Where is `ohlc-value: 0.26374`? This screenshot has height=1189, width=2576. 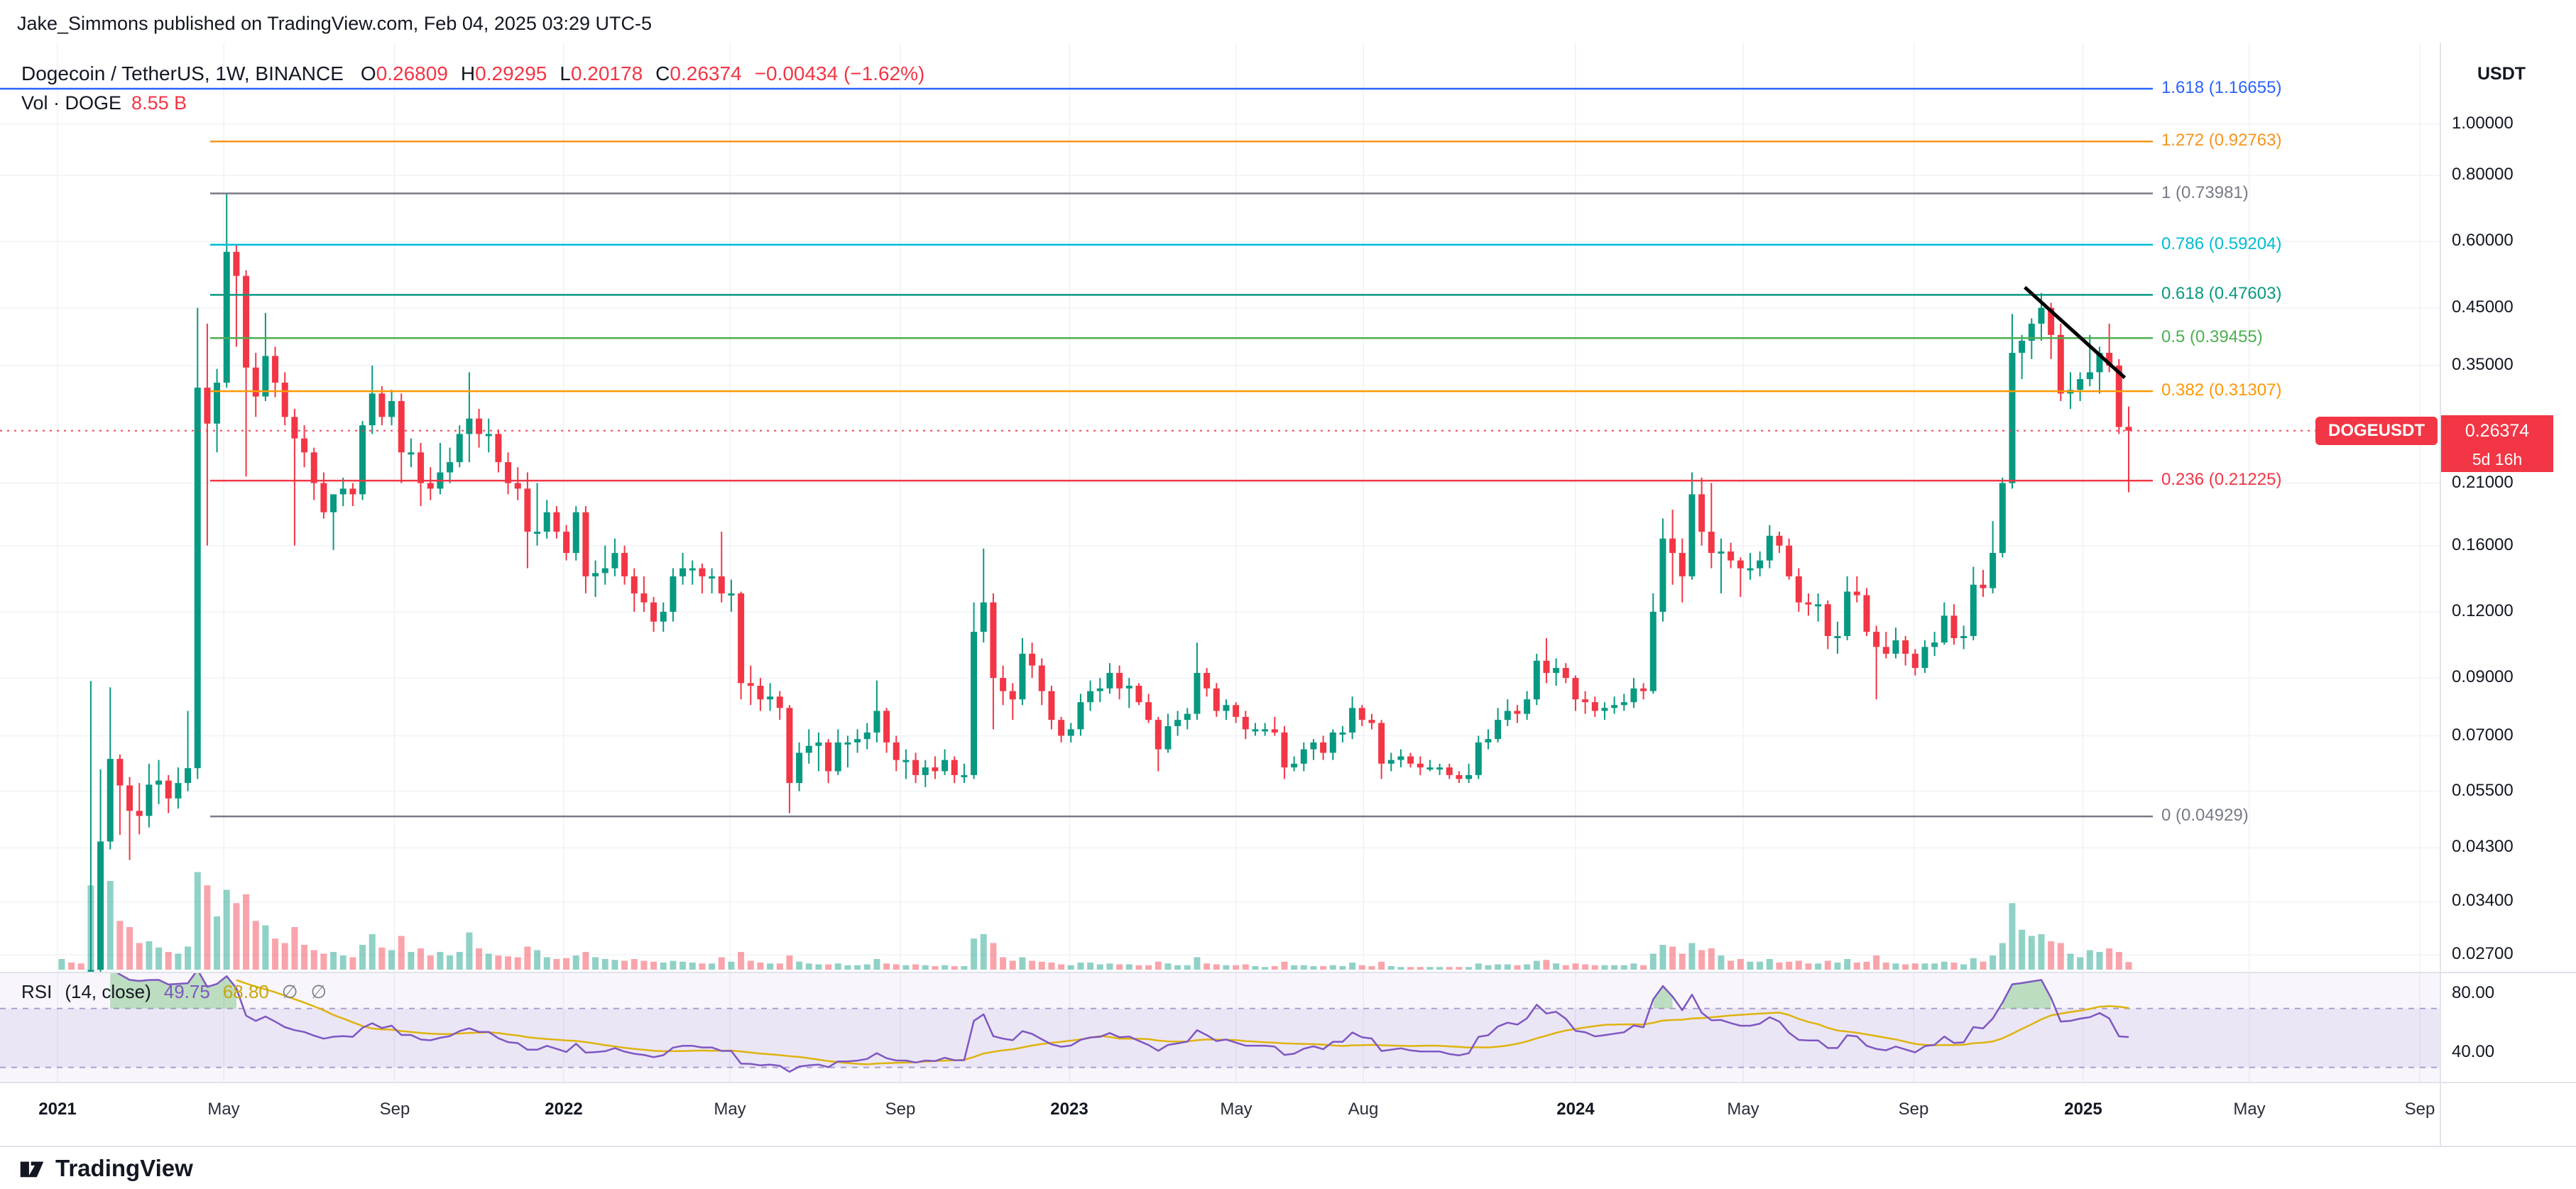
ohlc-value: 0.26374 is located at coordinates (706, 73).